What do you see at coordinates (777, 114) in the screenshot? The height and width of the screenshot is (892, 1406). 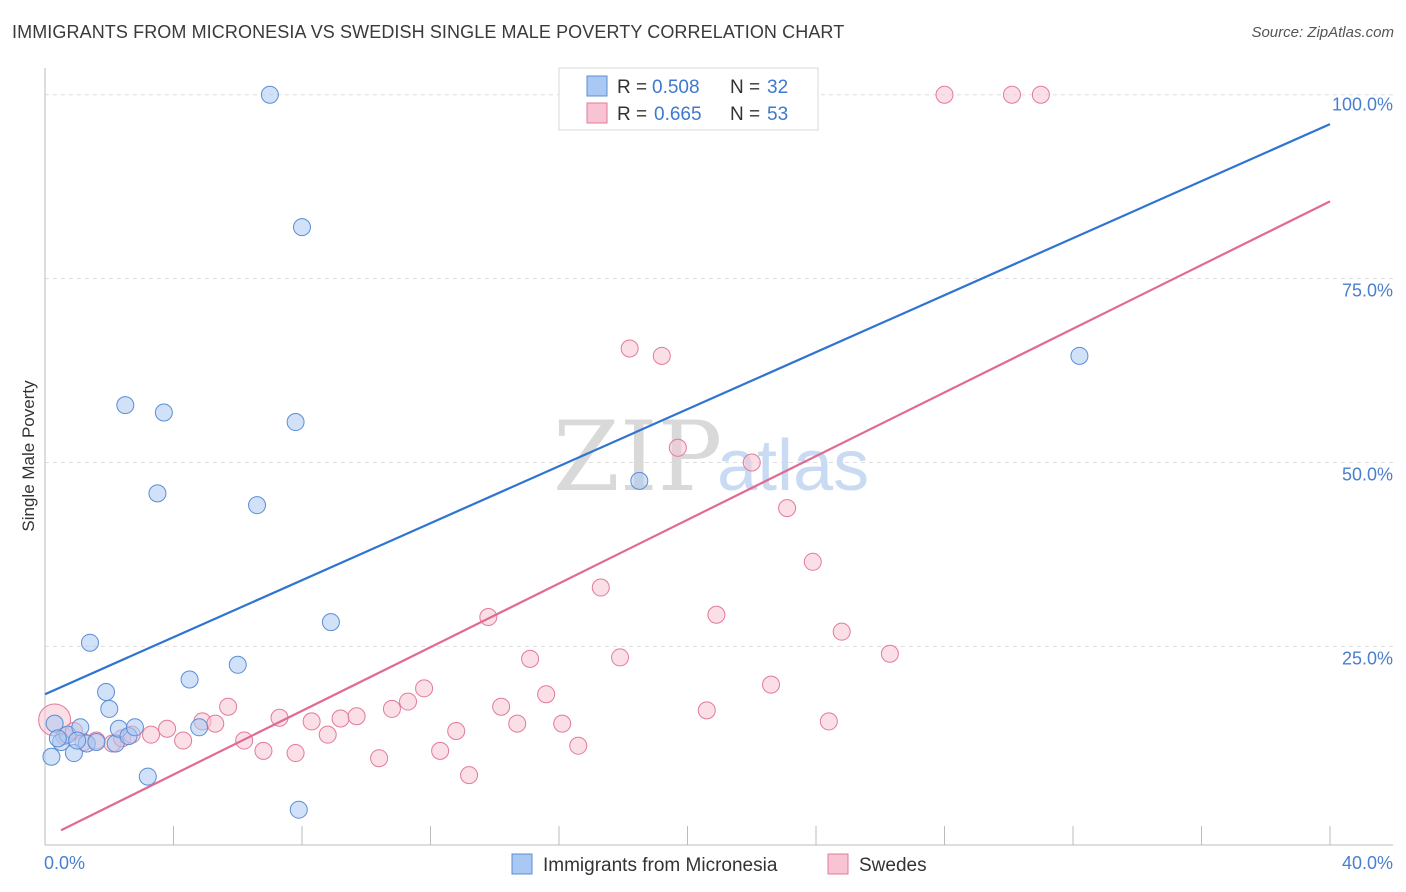 I see `legend-n-value-2: 53` at bounding box center [777, 114].